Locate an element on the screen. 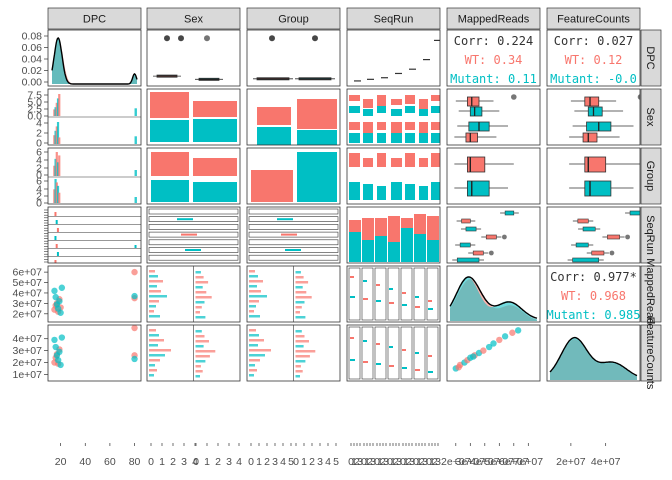  column-strip-label: MappedReads is located at coordinates (494, 20).